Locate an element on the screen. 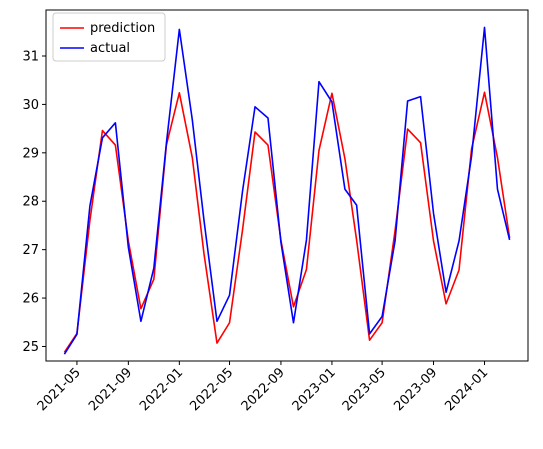 This screenshot has height=449, width=543. x-tick-label: 2023-01 is located at coordinates (314, 389).